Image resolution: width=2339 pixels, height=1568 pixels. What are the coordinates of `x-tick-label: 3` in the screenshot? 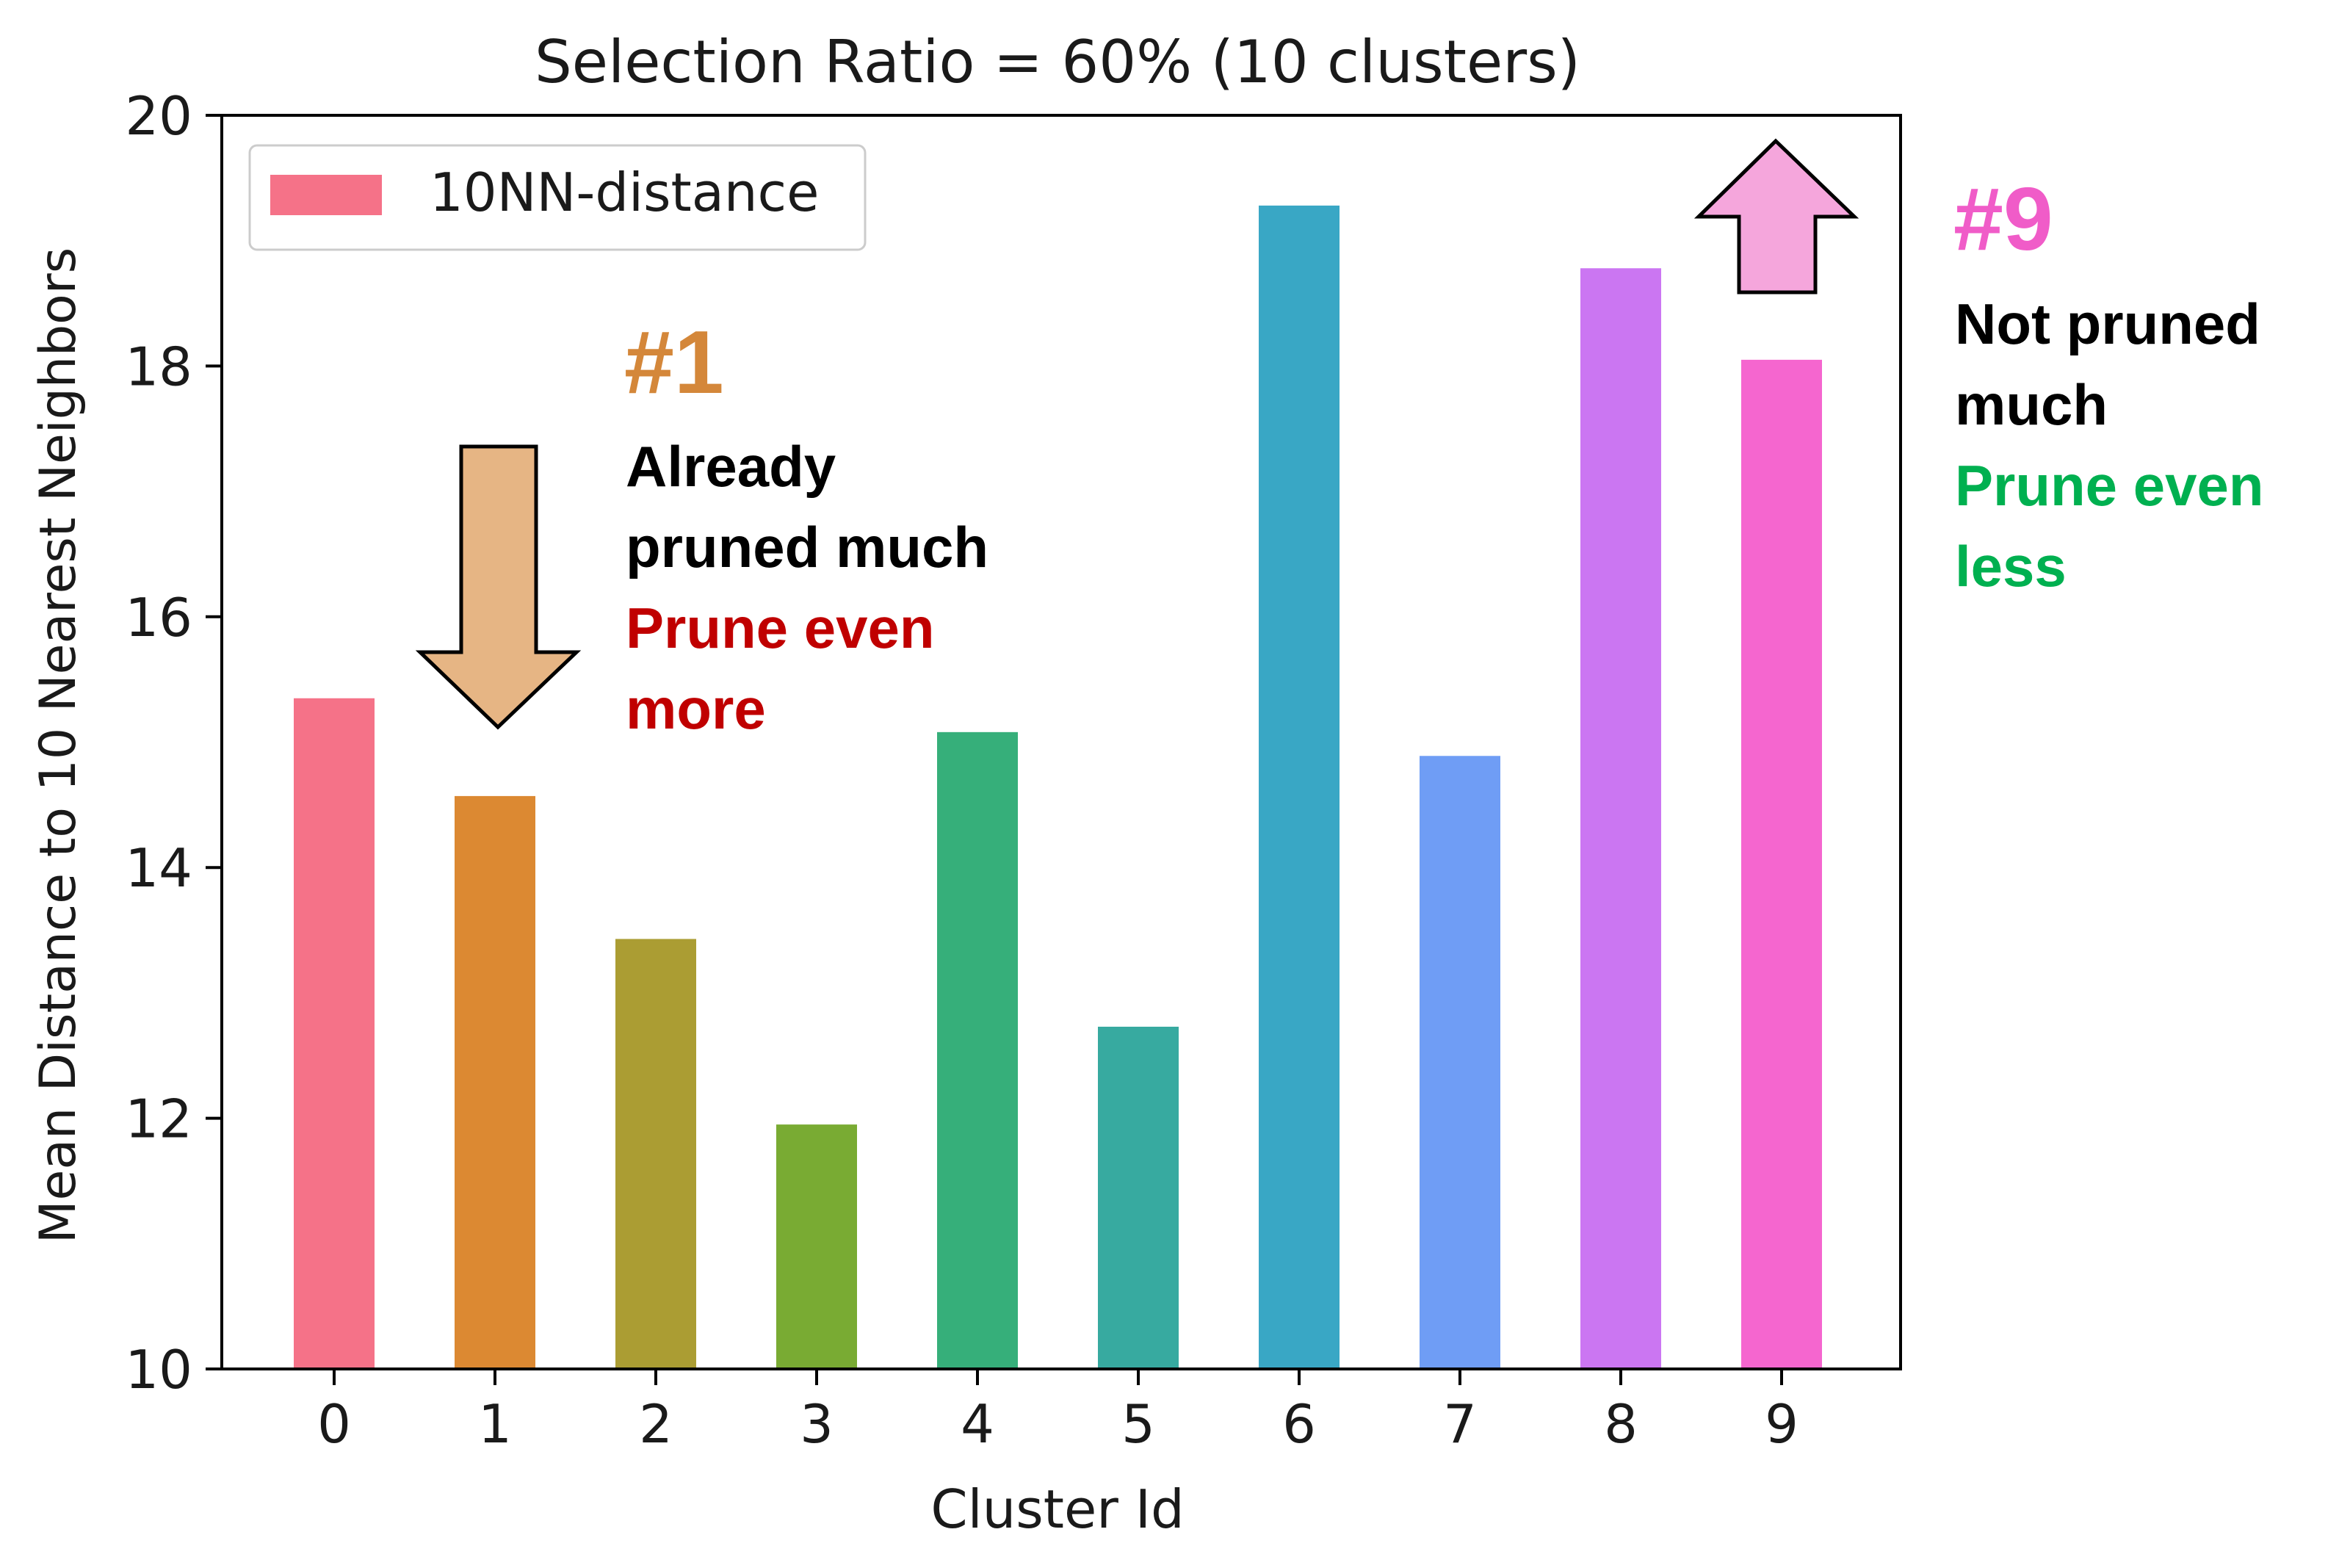 It's located at (817, 1424).